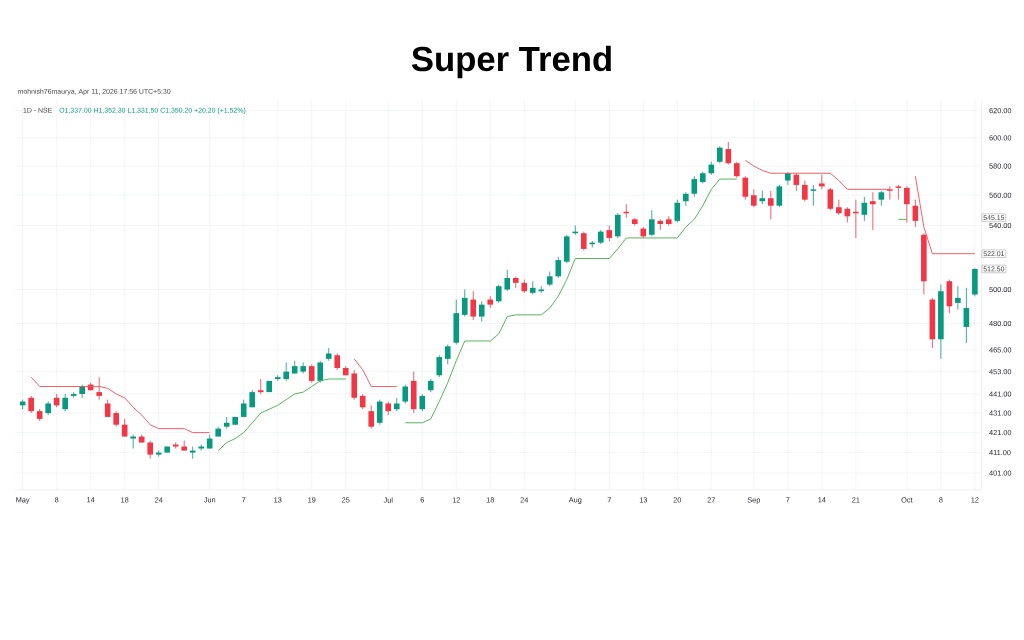 The width and height of the screenshot is (1024, 640). Describe the element at coordinates (511, 62) in the screenshot. I see `chart-title: Super Trend` at that location.